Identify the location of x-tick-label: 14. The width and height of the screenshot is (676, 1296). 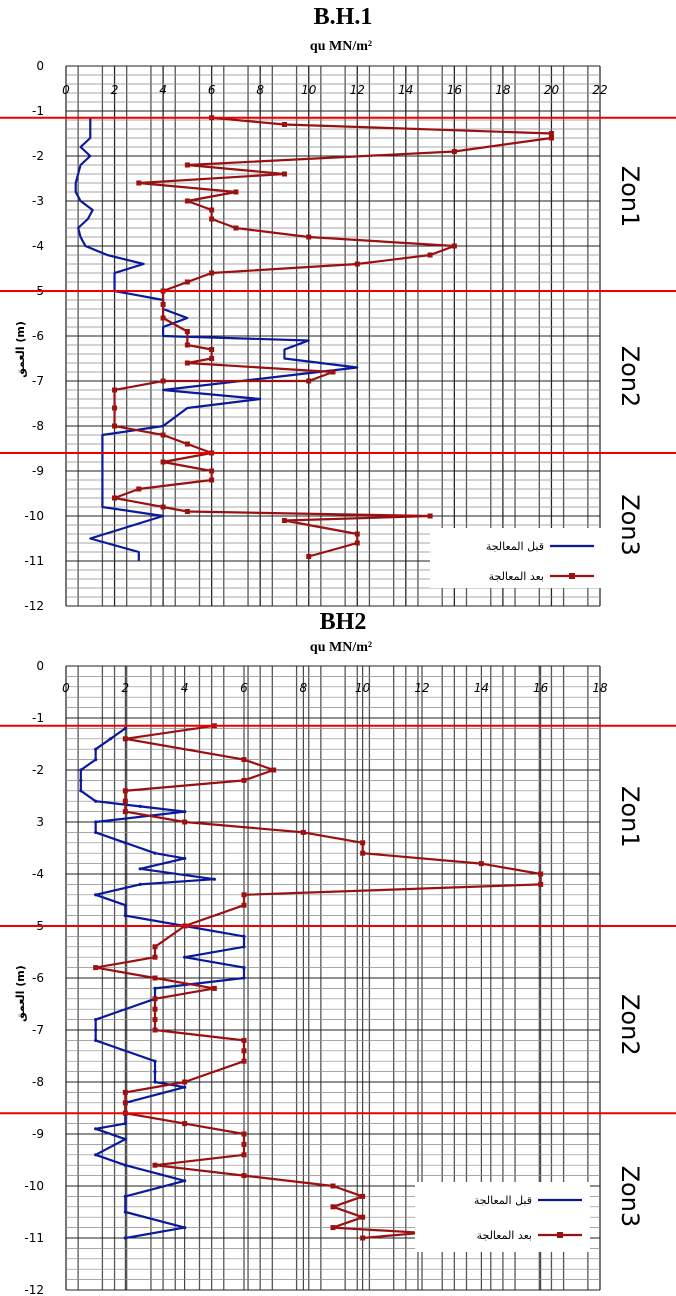
(481, 688).